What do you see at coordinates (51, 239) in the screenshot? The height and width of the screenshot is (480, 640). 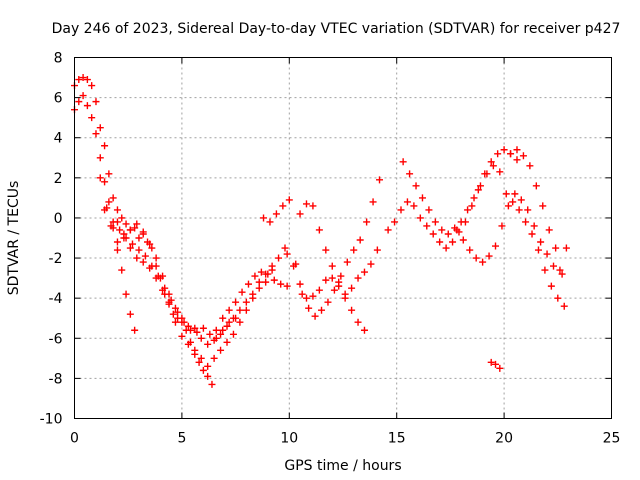 I see `y-tick-labels: -10 -8 -6 -4 -2 0 2 4 6 8` at bounding box center [51, 239].